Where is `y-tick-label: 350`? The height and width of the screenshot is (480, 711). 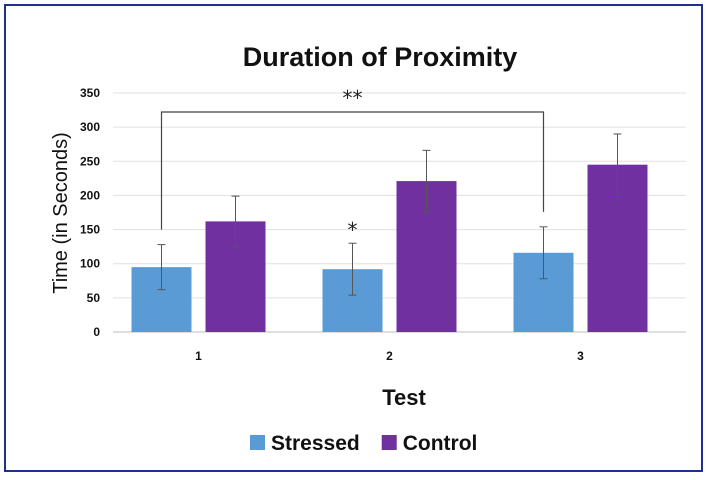 y-tick-label: 350 is located at coordinates (90, 93).